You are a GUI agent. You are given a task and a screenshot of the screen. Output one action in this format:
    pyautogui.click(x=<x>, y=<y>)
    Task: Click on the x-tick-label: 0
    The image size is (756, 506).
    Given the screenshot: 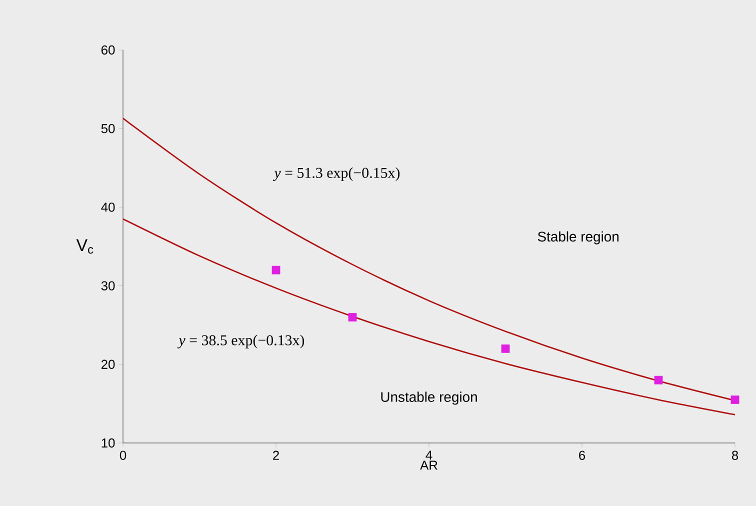 What is the action you would take?
    pyautogui.click(x=123, y=455)
    